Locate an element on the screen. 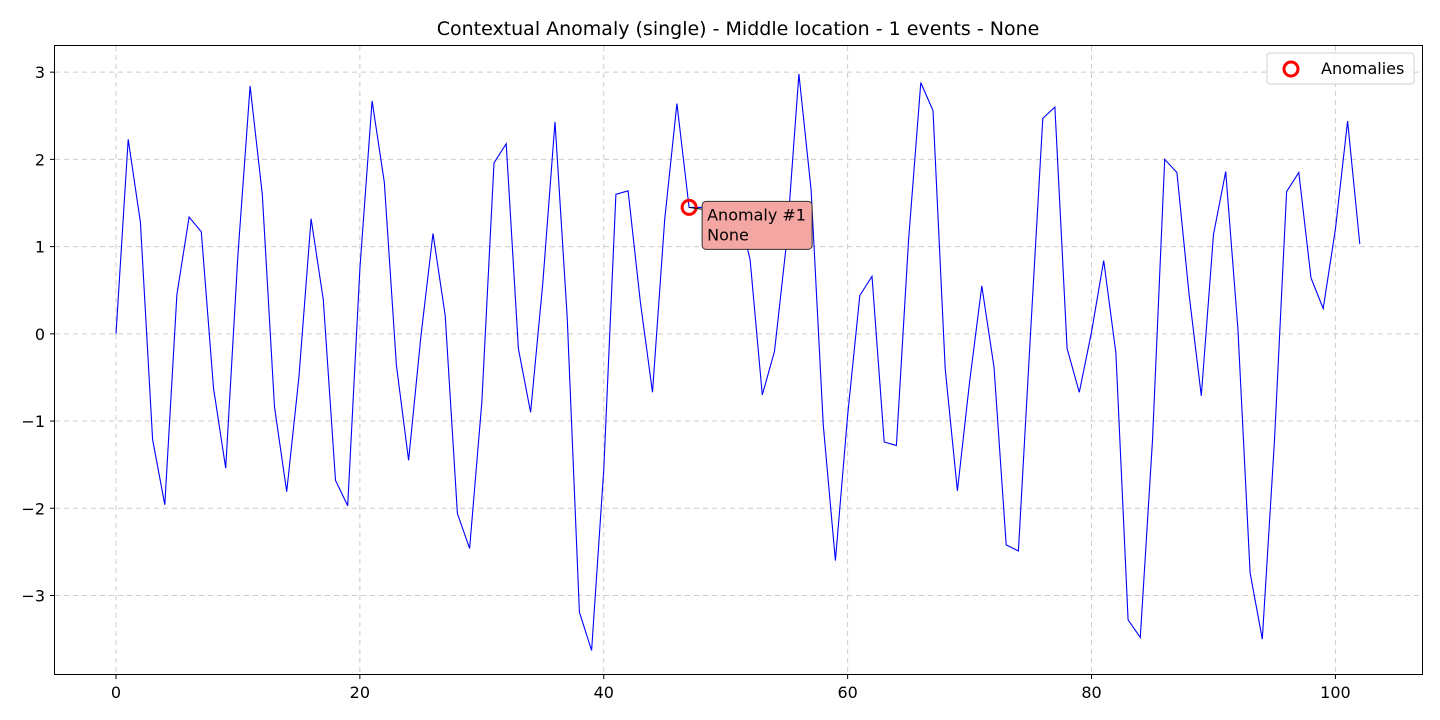 Image resolution: width=1440 pixels, height=720 pixels. x-tick-label: 40 is located at coordinates (604, 692).